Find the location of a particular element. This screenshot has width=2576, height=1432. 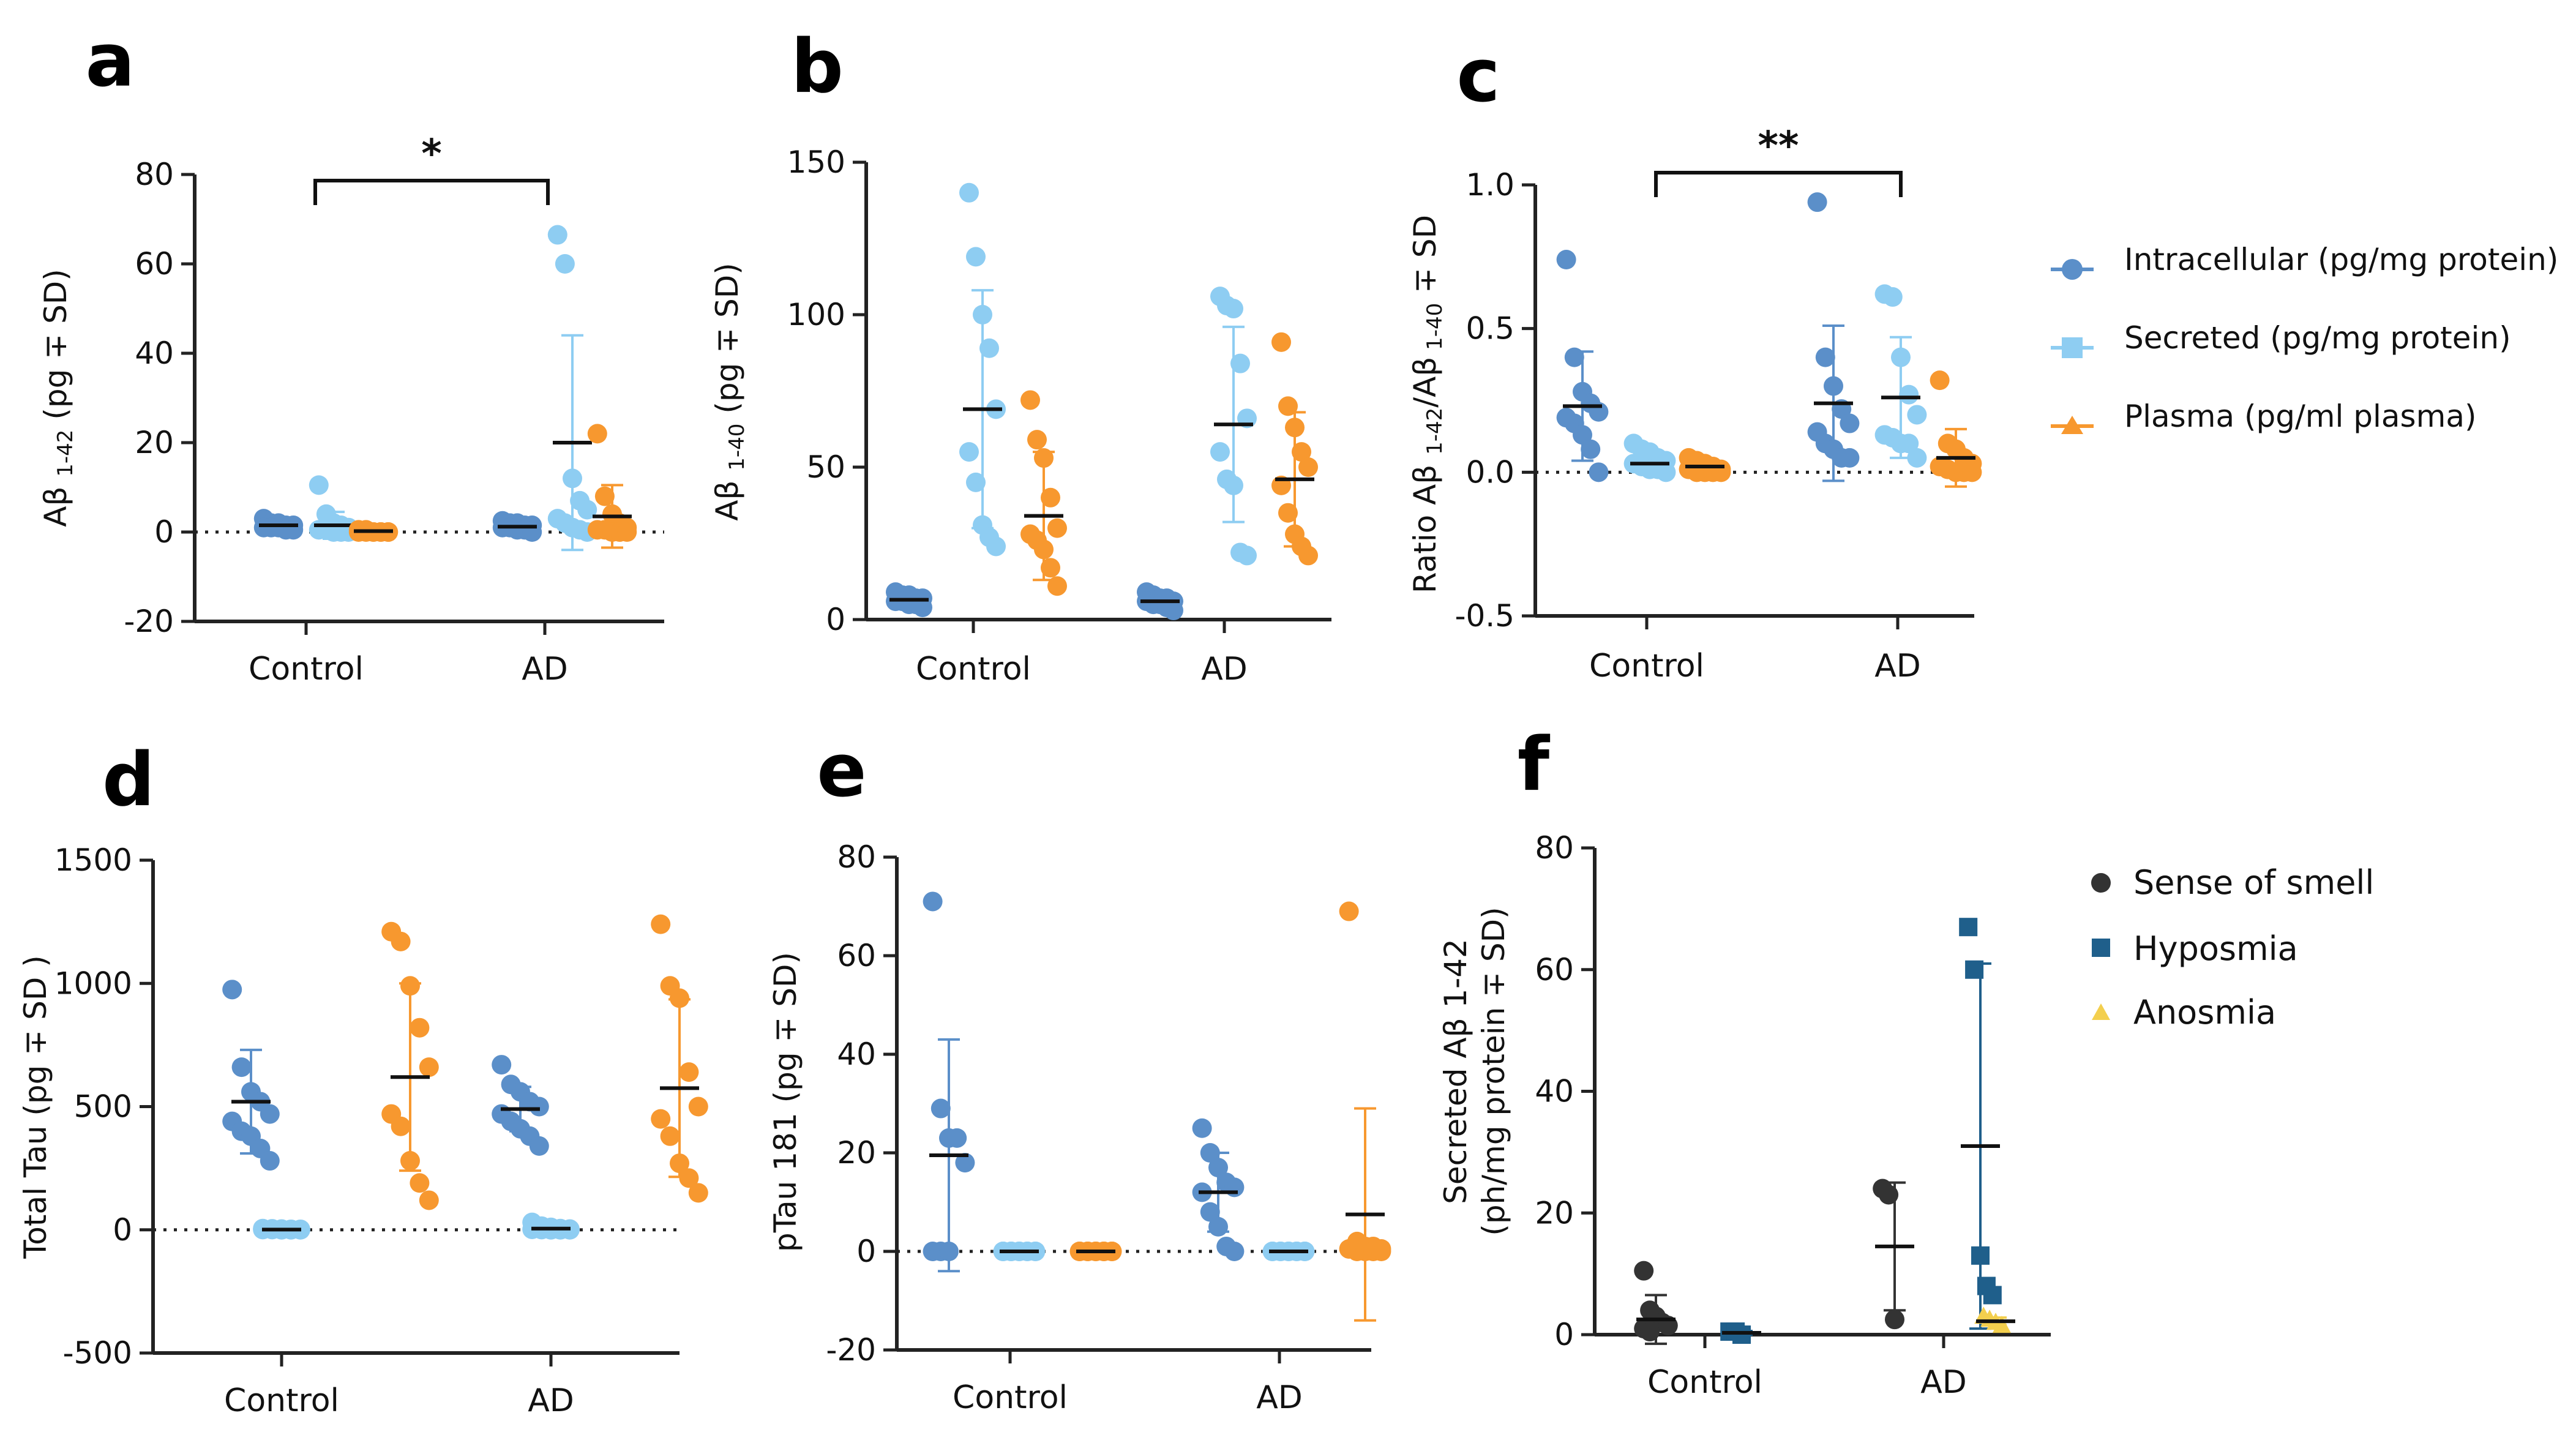

panel-letter: e is located at coordinates (842, 771).